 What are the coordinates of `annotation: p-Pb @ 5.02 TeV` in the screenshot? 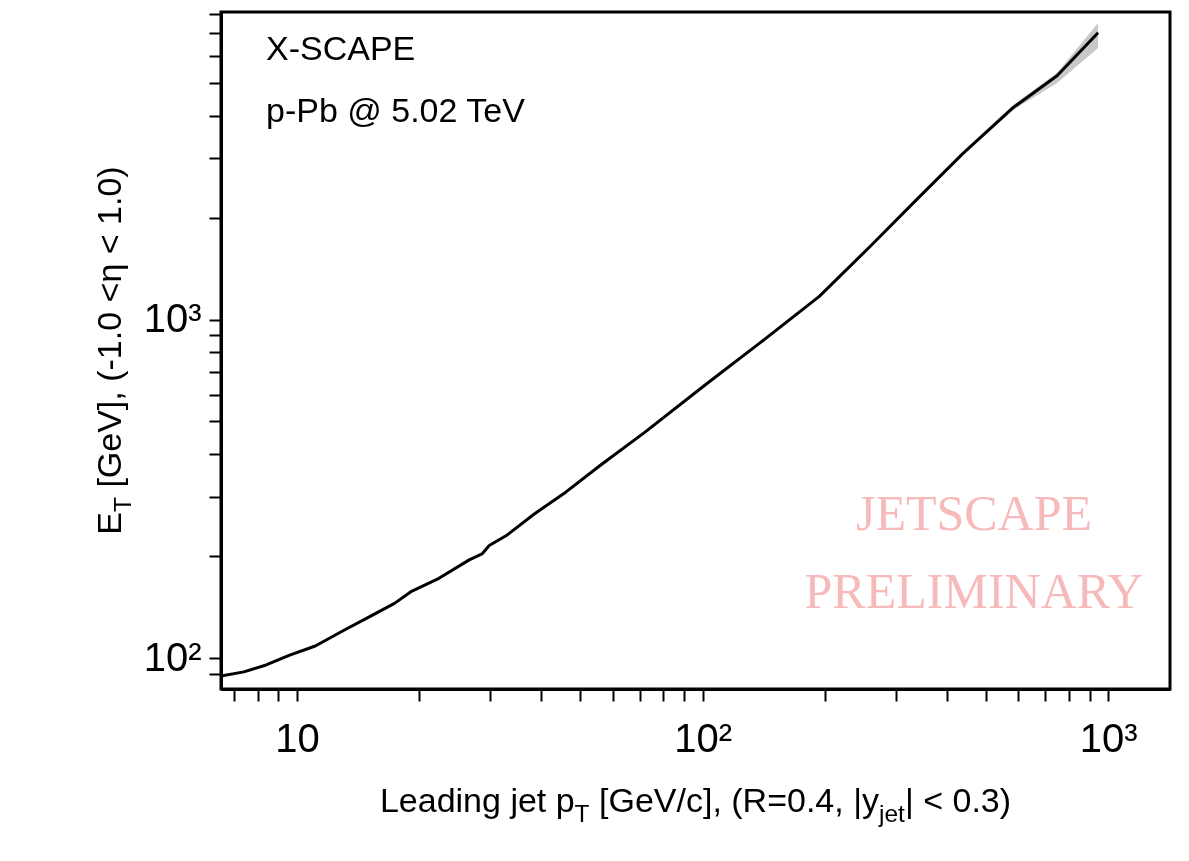 It's located at (396, 110).